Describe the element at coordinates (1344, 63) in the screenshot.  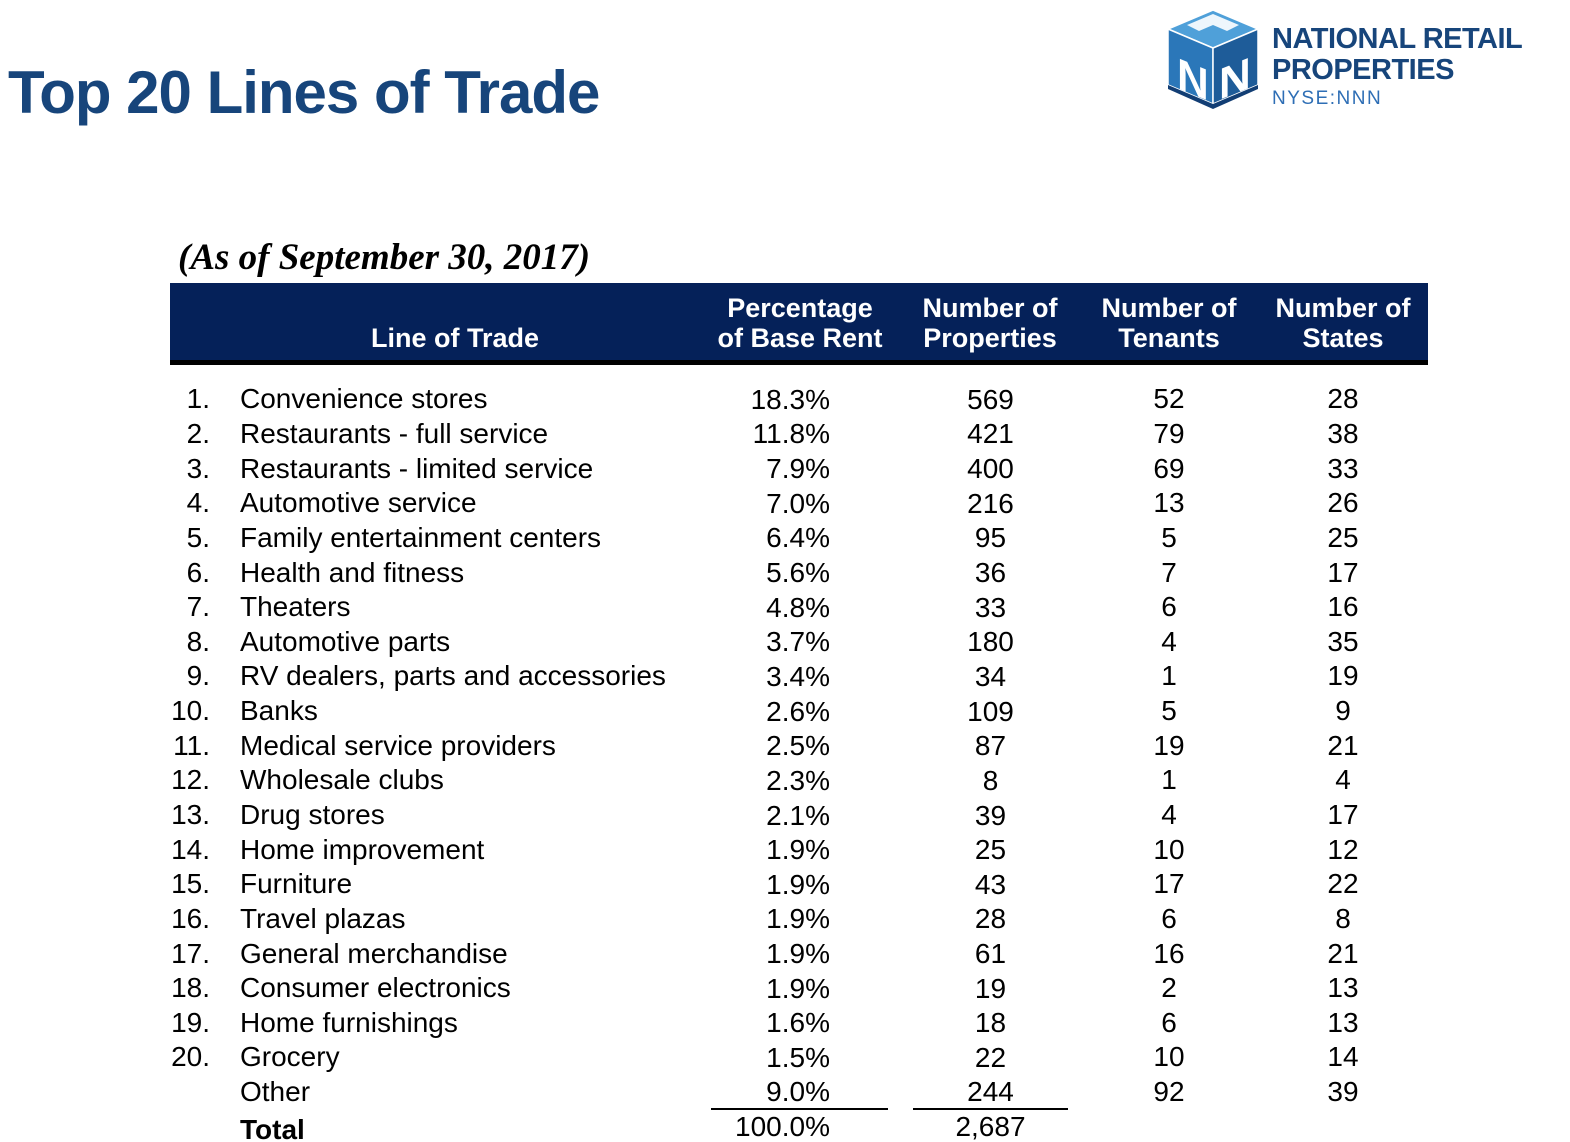
I see `company-logo: N N NATIONAL RETAIL PROPERTIES NYSE:NNN` at that location.